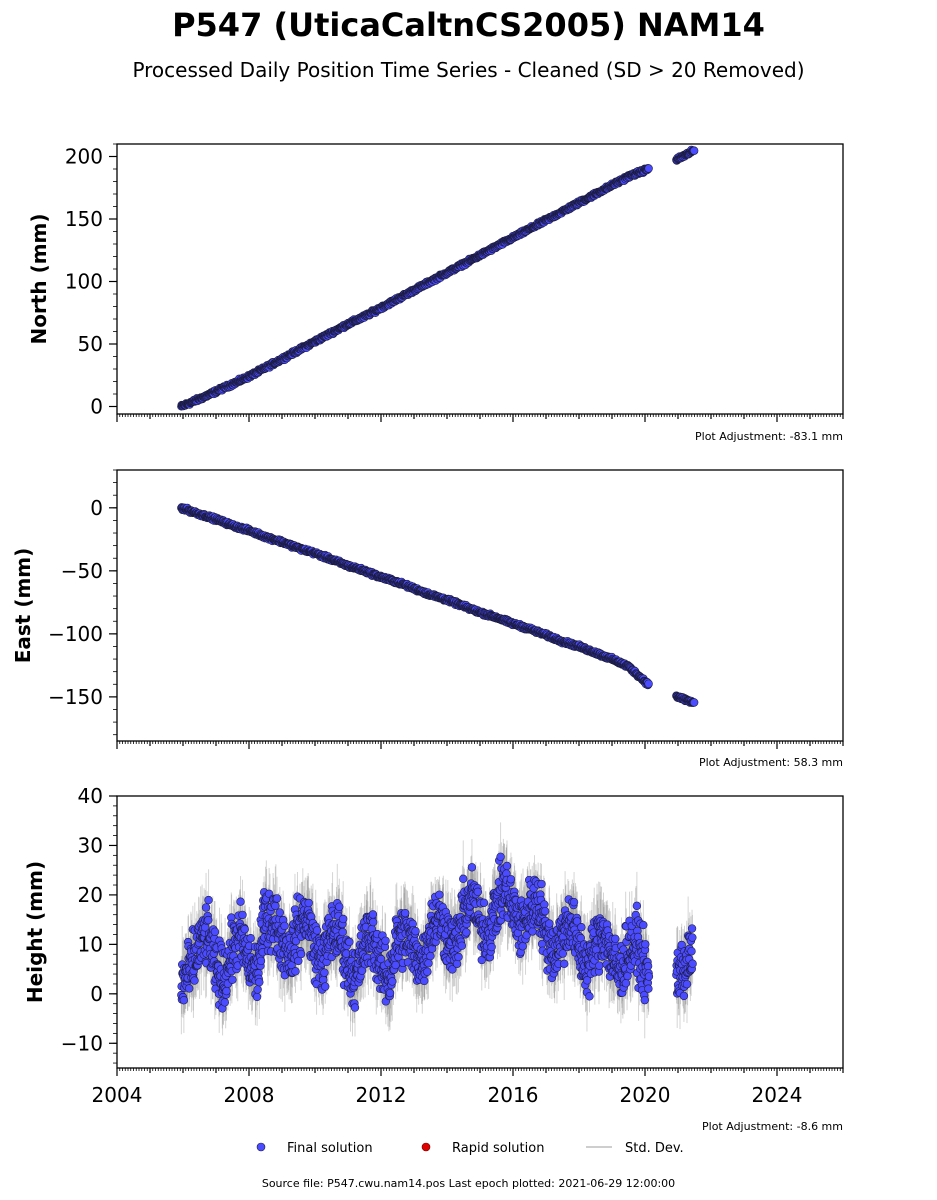  I want to click on figure-title: P547 (UticaCaltnCS2005) NAM14, so click(468, 25).